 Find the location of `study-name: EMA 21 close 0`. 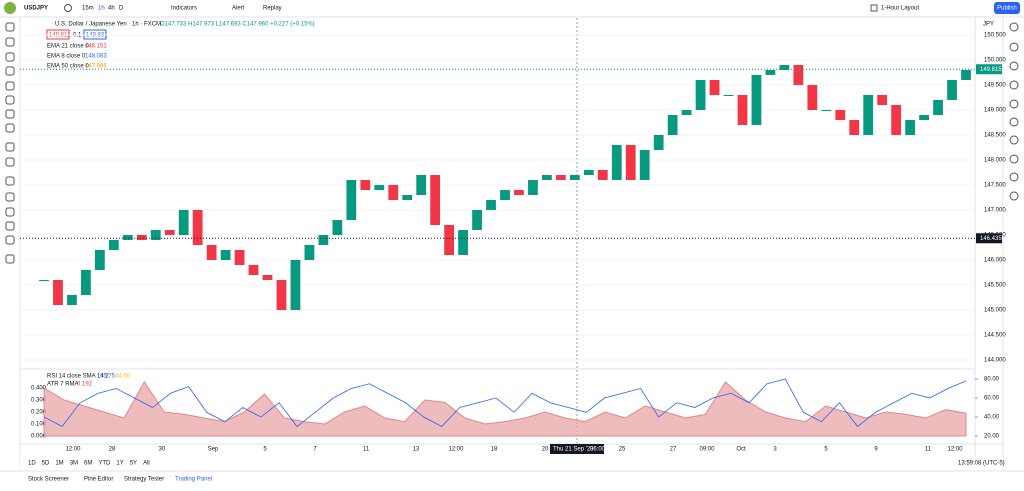

study-name: EMA 21 close 0 is located at coordinates (68, 47).